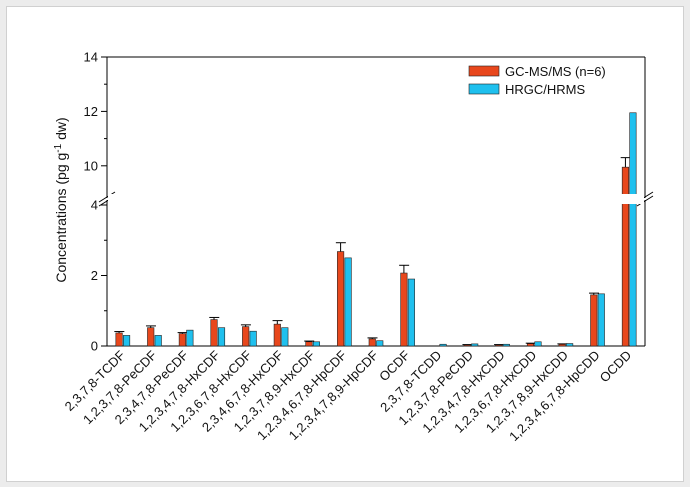  What do you see at coordinates (91, 165) in the screenshot?
I see `y-tick-label: 10` at bounding box center [91, 165].